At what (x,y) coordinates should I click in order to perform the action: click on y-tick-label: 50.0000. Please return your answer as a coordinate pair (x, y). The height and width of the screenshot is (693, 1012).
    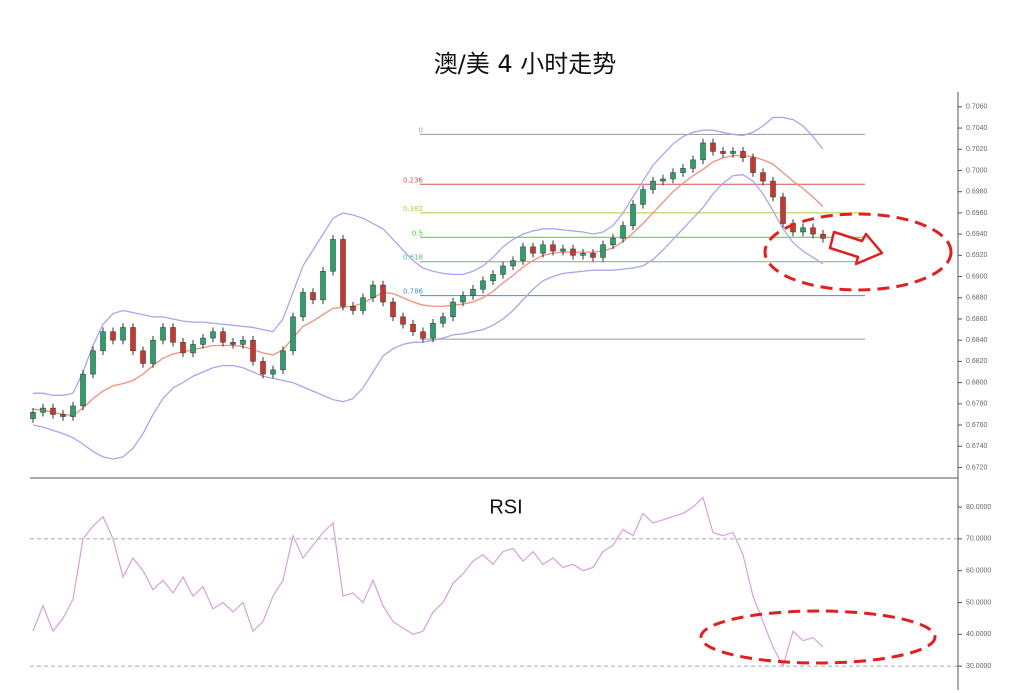
    Looking at the image, I should click on (978, 602).